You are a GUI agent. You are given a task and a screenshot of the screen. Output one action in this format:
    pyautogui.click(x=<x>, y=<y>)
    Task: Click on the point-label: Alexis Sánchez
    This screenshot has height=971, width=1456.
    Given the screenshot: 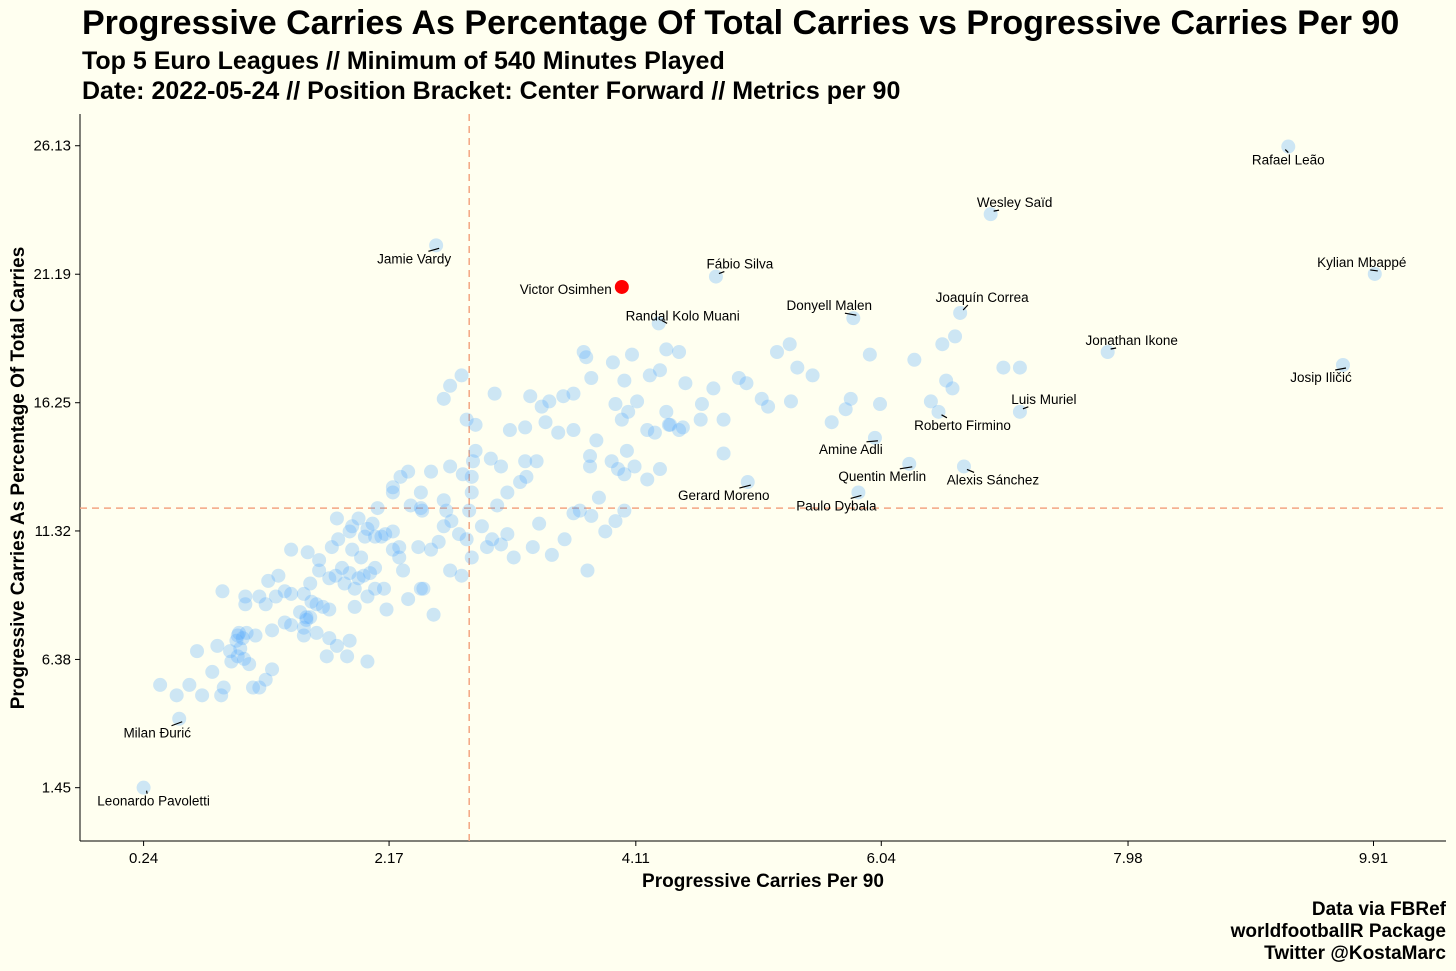 What is the action you would take?
    pyautogui.click(x=993, y=479)
    